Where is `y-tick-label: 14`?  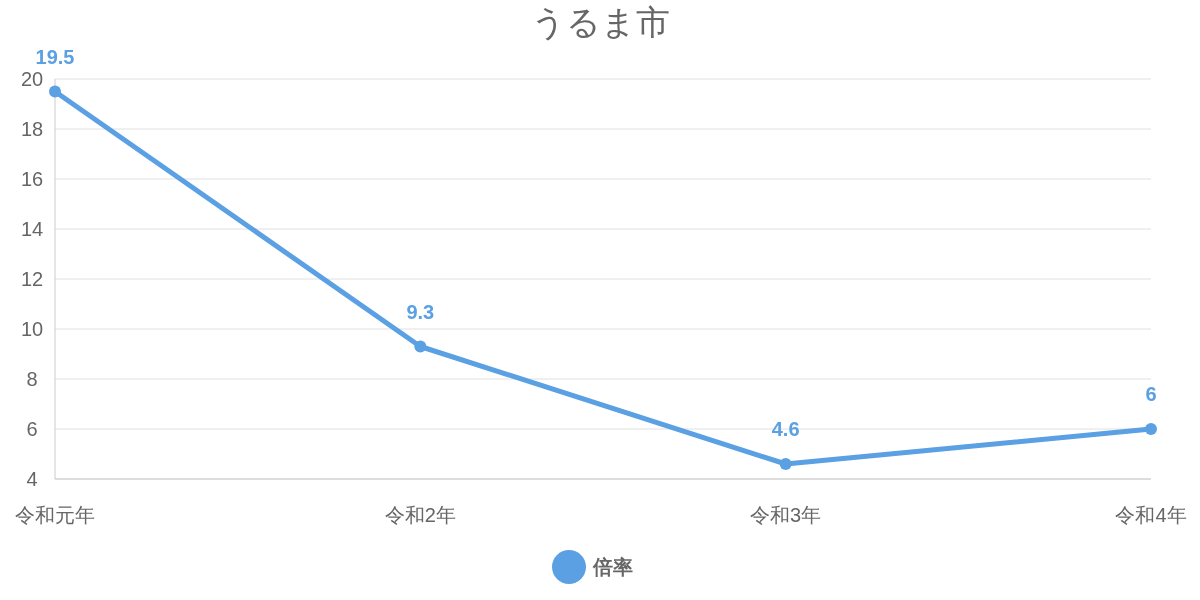 y-tick-label: 14 is located at coordinates (32, 229).